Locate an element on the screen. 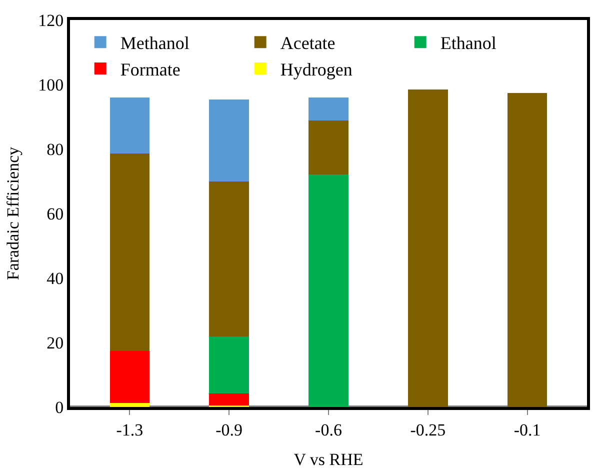 The height and width of the screenshot is (476, 600). y-tick-label: 0 is located at coordinates (59, 407).